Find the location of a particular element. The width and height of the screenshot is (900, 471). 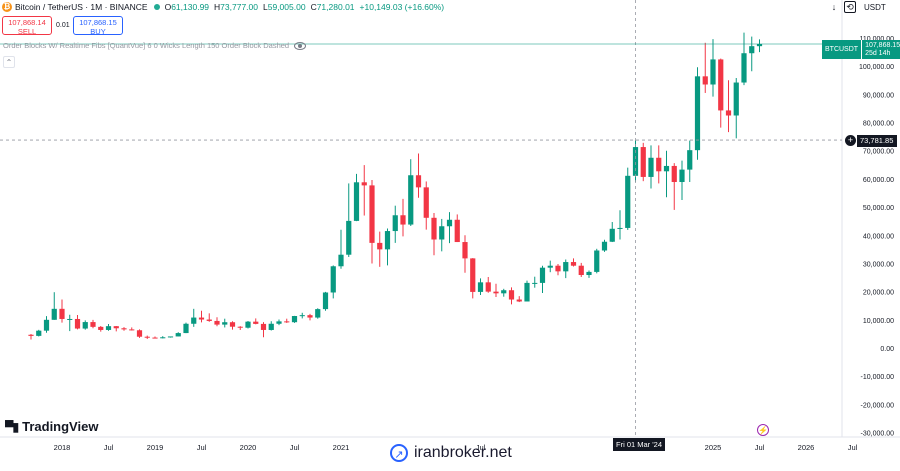

sell-button: 107,868.14 SELL is located at coordinates (27, 26).